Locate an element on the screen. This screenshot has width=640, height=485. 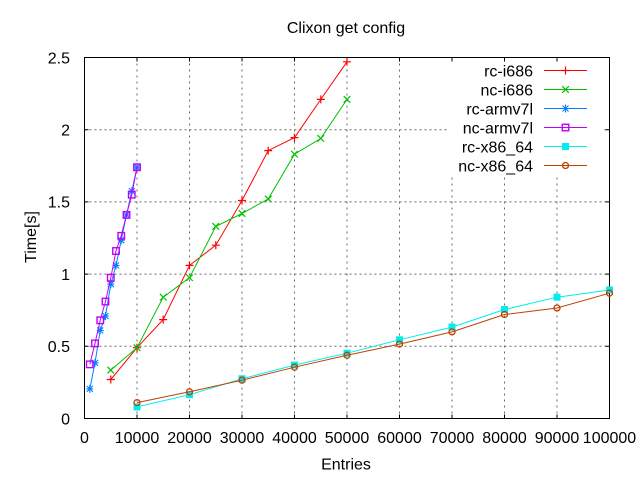
svg-text: rc-armv7l is located at coordinates (499, 109).